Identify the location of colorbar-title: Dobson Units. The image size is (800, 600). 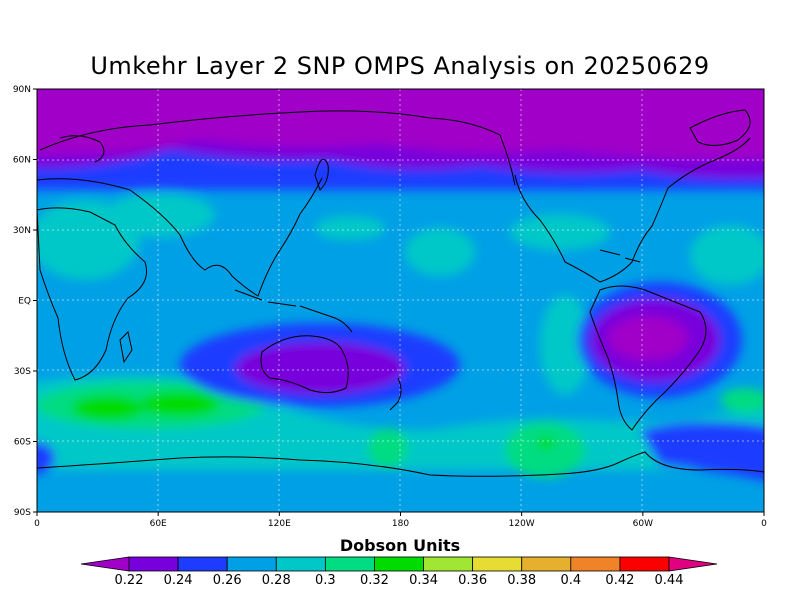
(400, 545).